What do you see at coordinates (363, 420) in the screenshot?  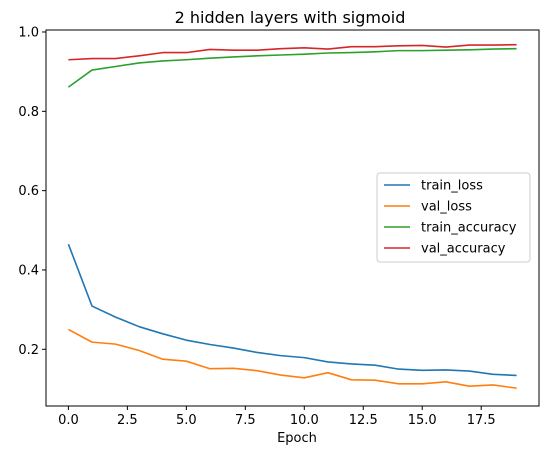 I see `x-tick-label: 12.5` at bounding box center [363, 420].